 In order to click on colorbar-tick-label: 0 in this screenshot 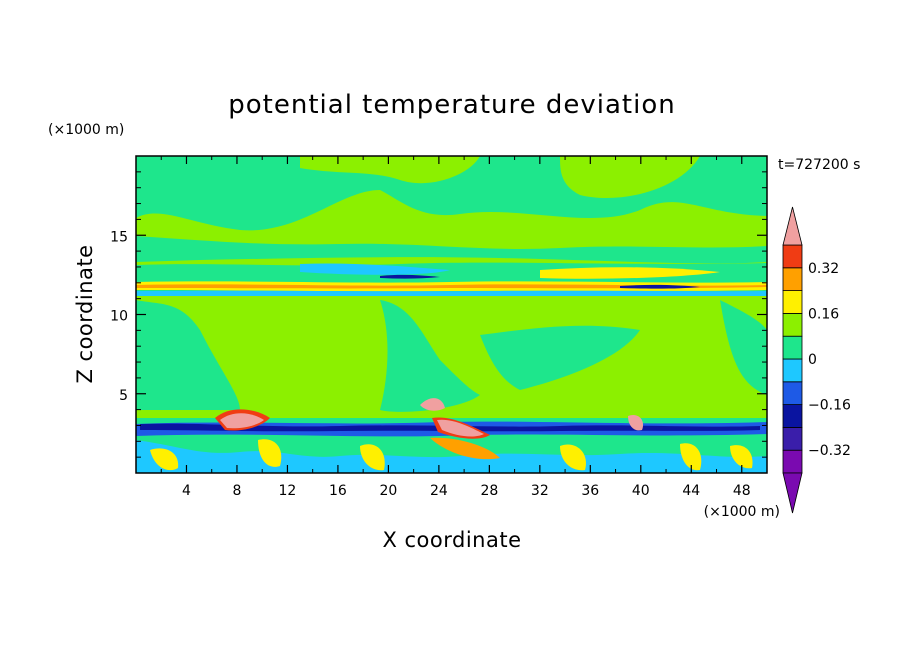, I will do `click(812, 360)`.